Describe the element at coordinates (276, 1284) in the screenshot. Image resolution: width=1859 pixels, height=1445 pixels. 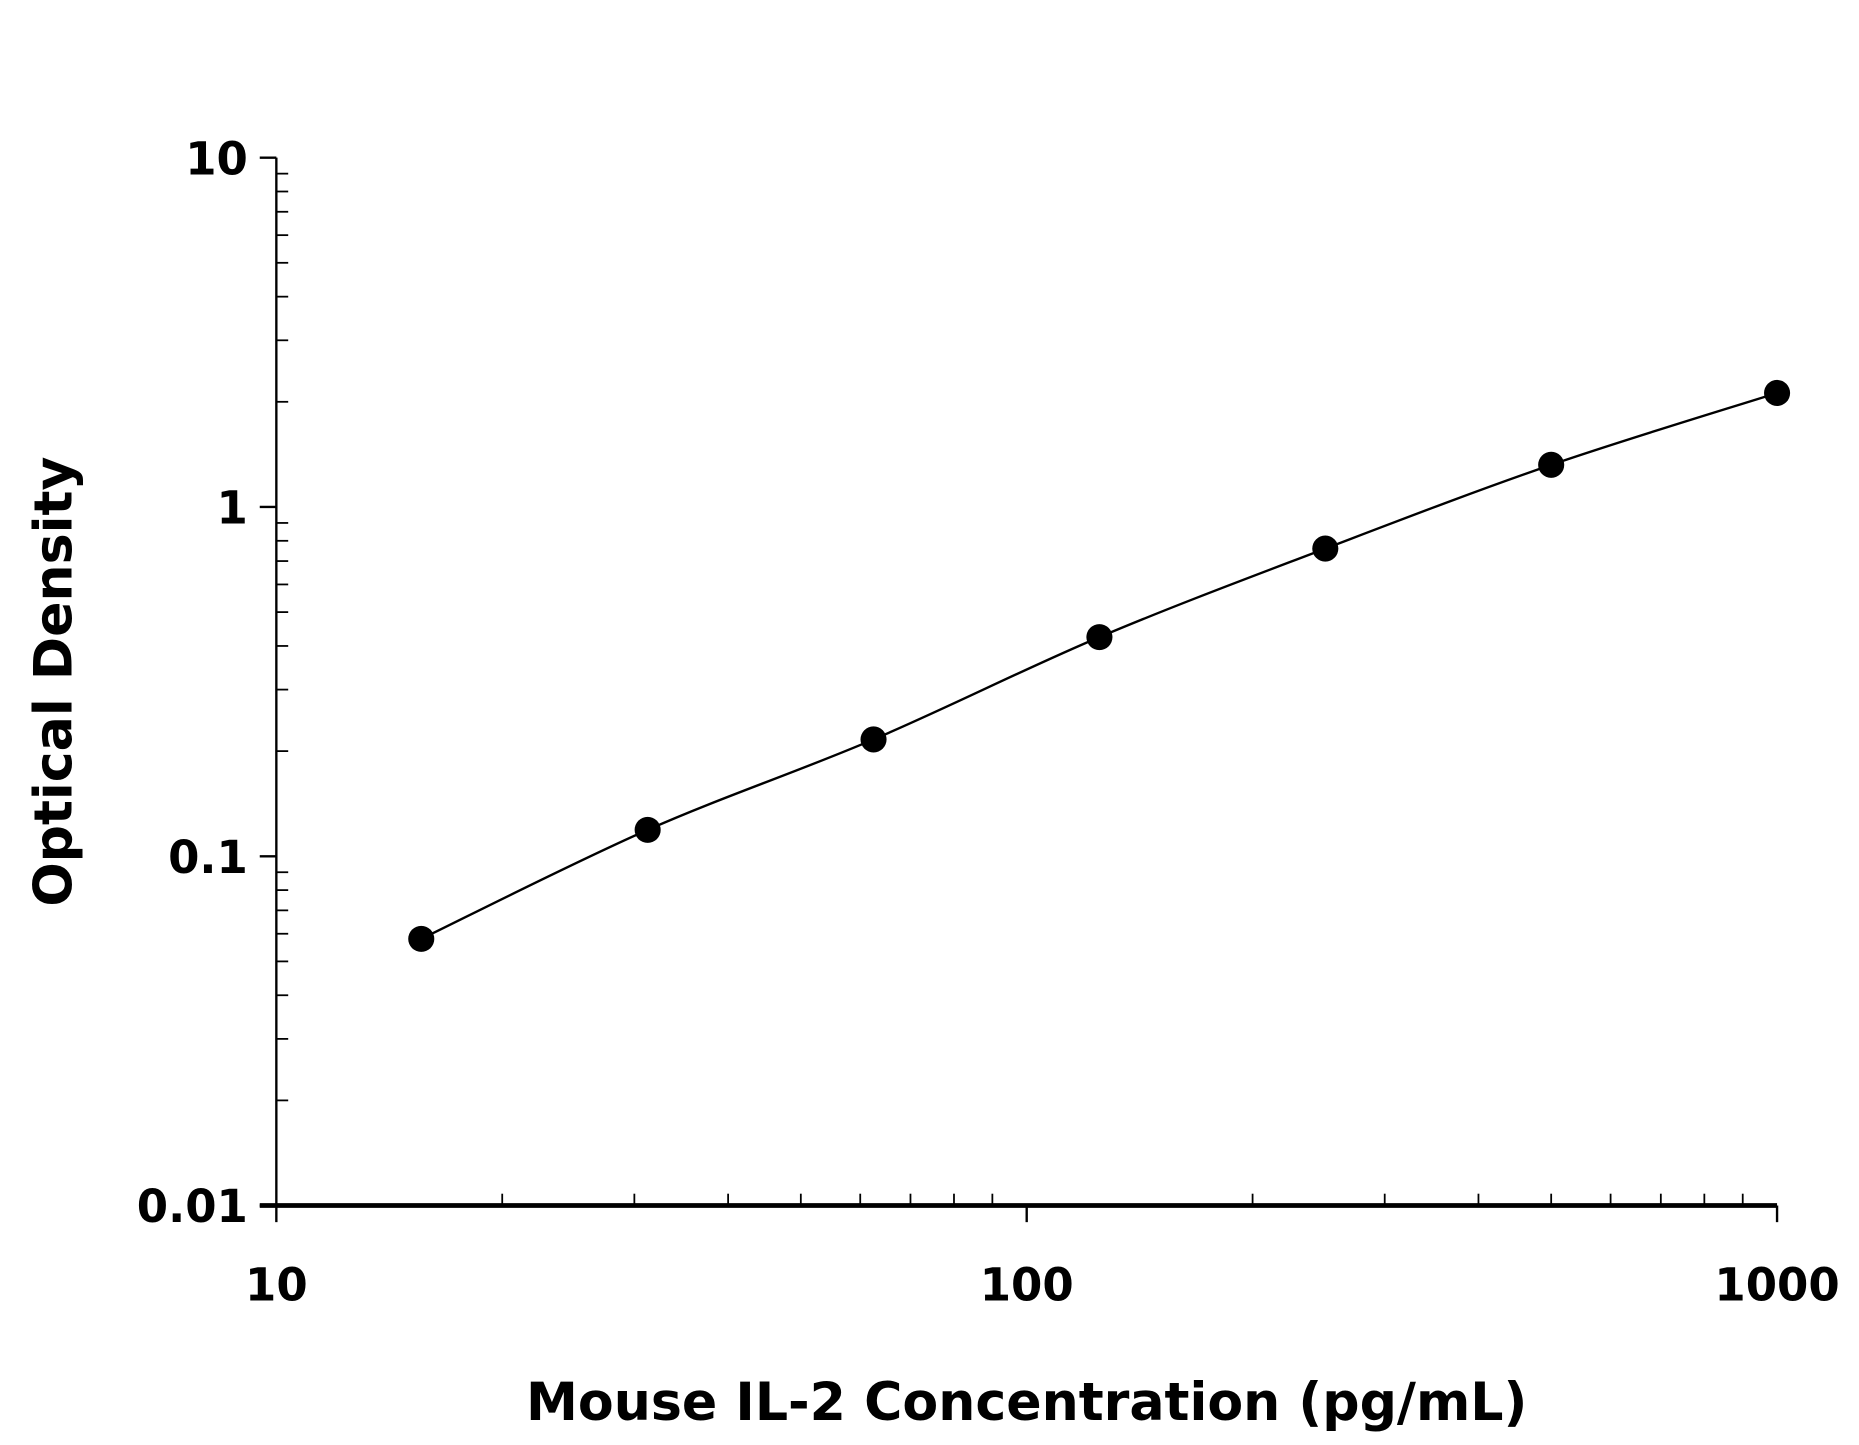
I see `x-tick-label: 10` at that location.